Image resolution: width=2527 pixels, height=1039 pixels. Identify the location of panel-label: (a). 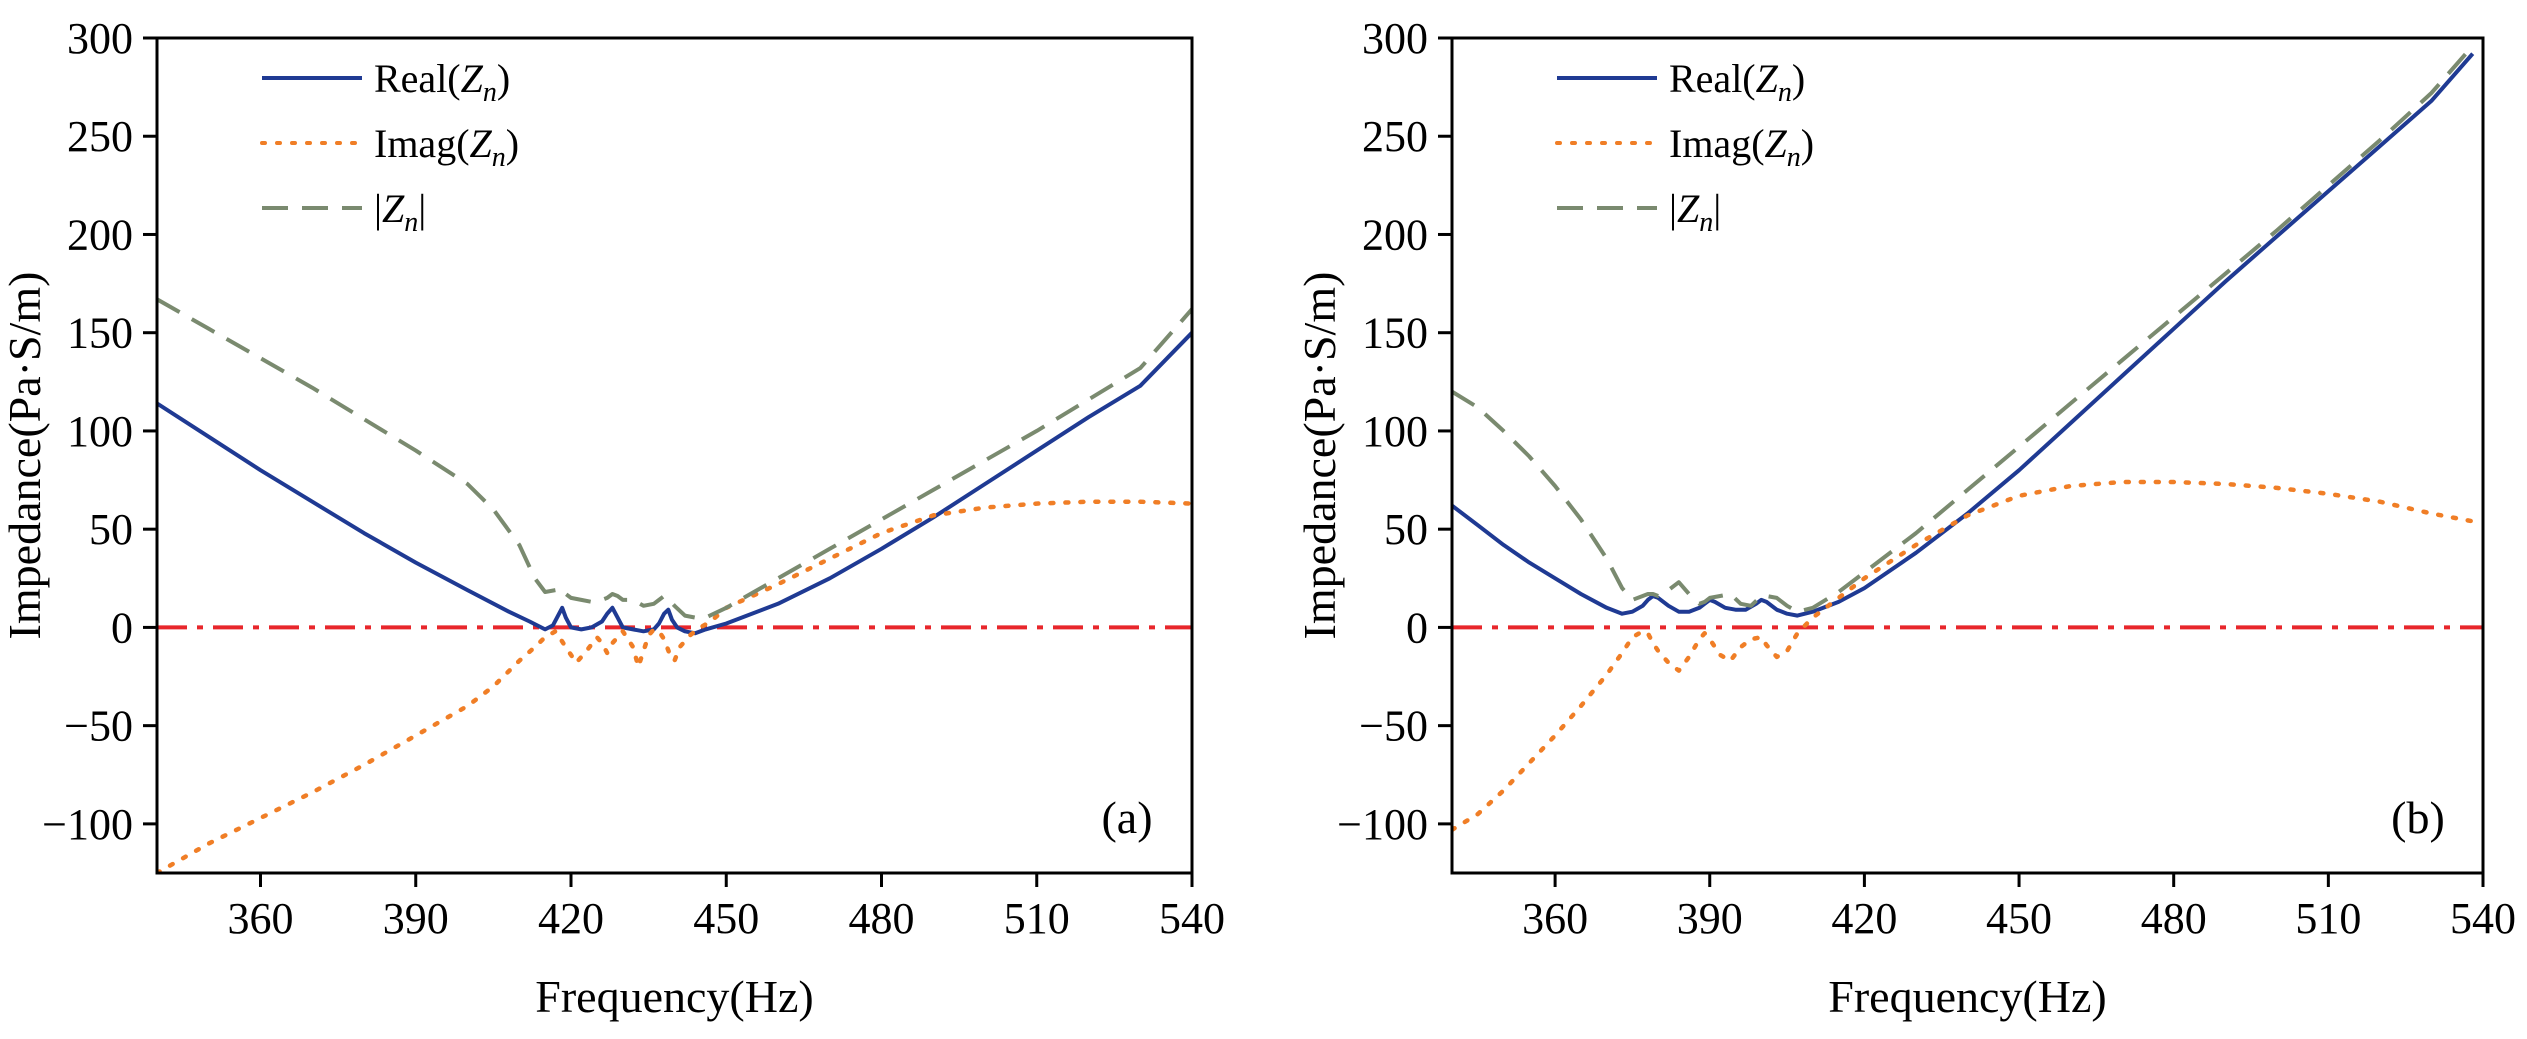
(1126, 817).